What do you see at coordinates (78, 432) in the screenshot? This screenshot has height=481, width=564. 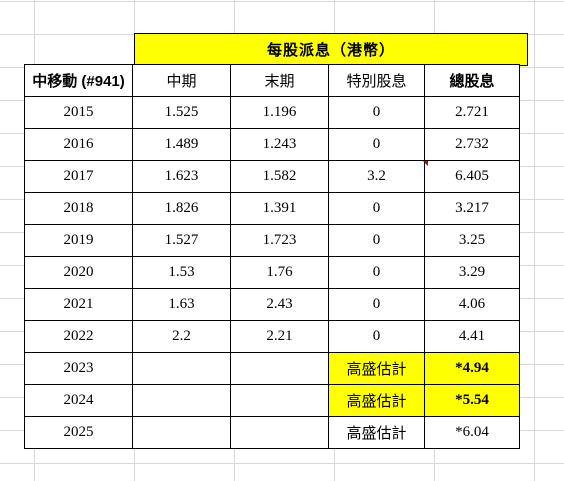 I see `year-cell: 2025` at bounding box center [78, 432].